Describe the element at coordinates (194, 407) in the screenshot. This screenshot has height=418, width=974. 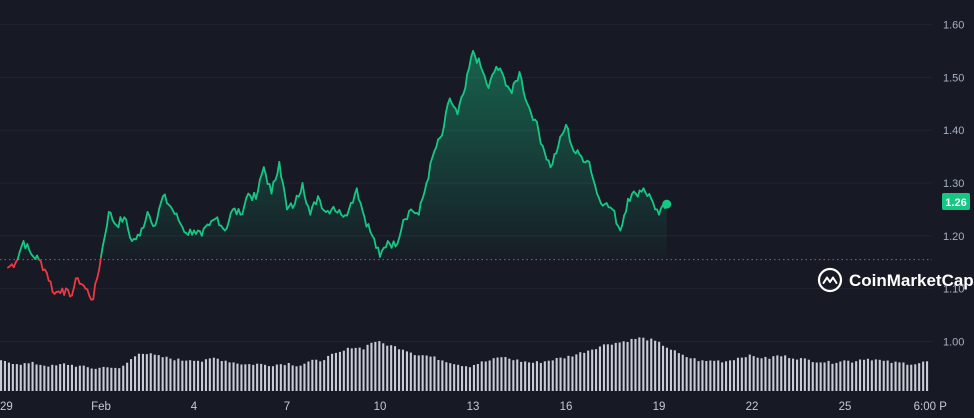
I see `x-tick-label-2: 4` at that location.